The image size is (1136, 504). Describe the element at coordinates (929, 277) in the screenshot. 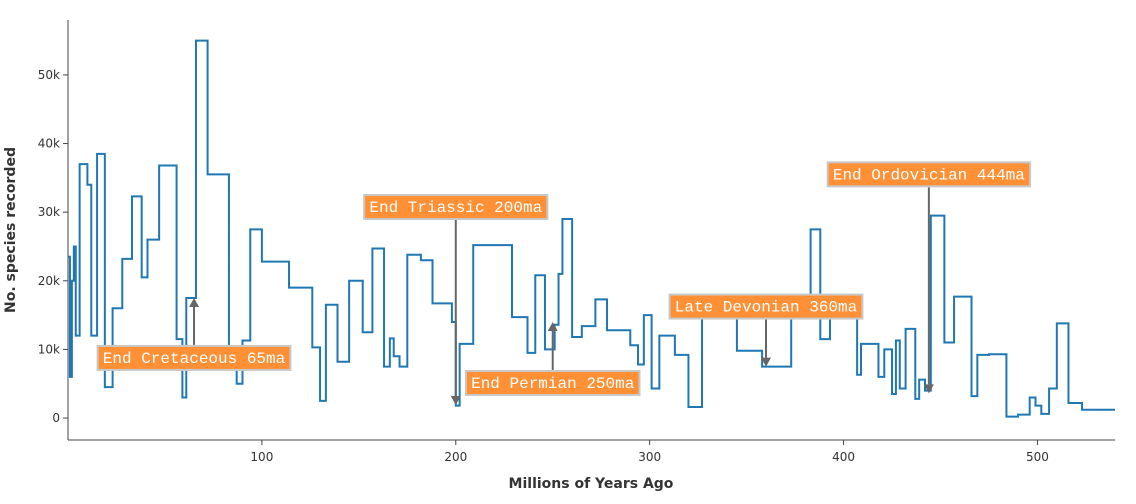

I see `annotation: End Ordovician 444ma` at that location.